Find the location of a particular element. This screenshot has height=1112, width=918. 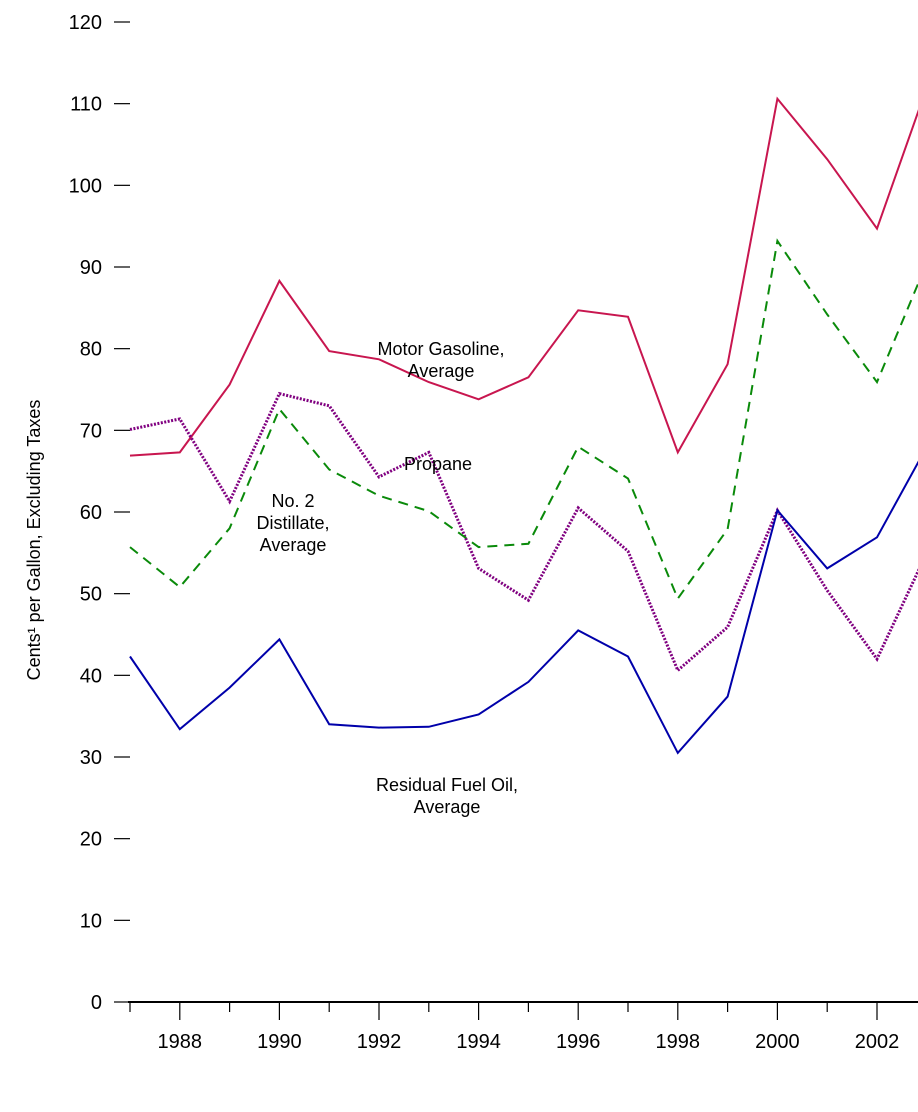

x-tick-label-1992: 1992 is located at coordinates (379, 1042).